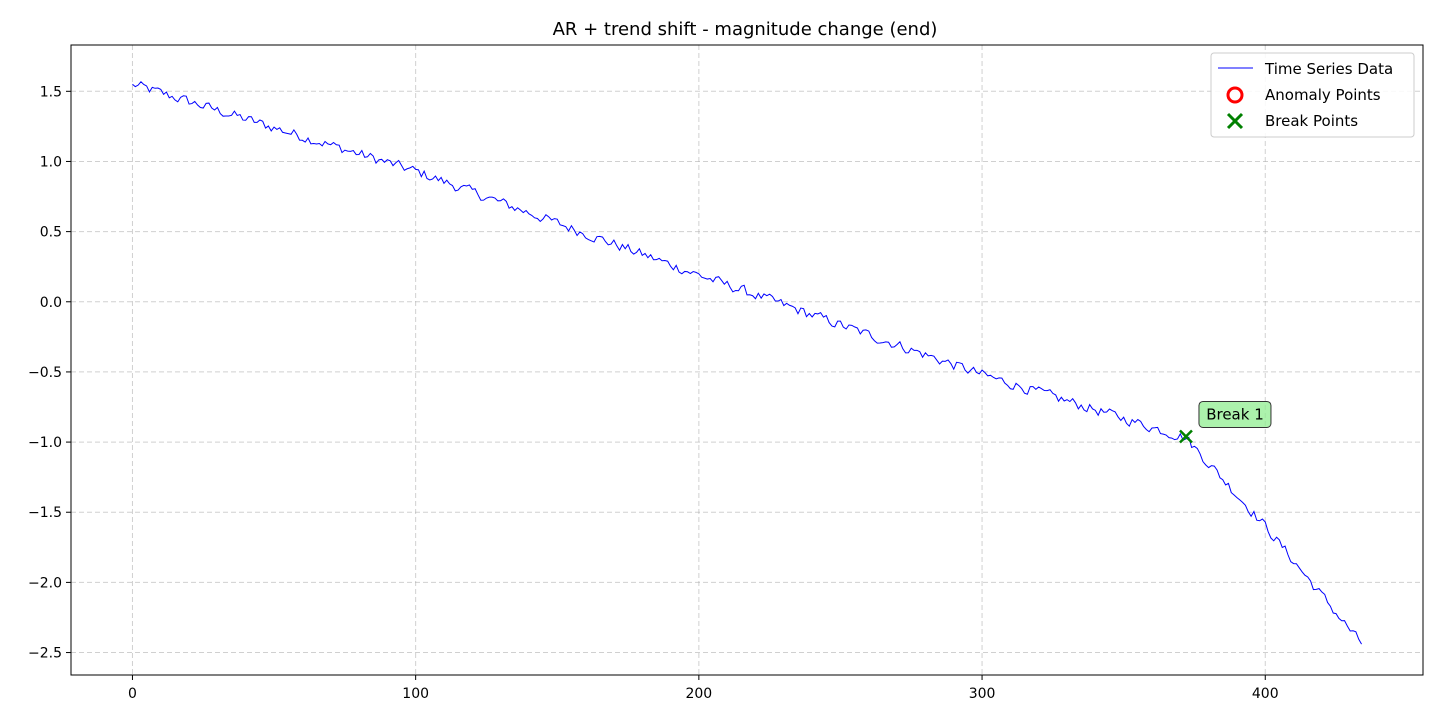 The image size is (1440, 724). I want to click on break-label-box, so click(1235, 414).